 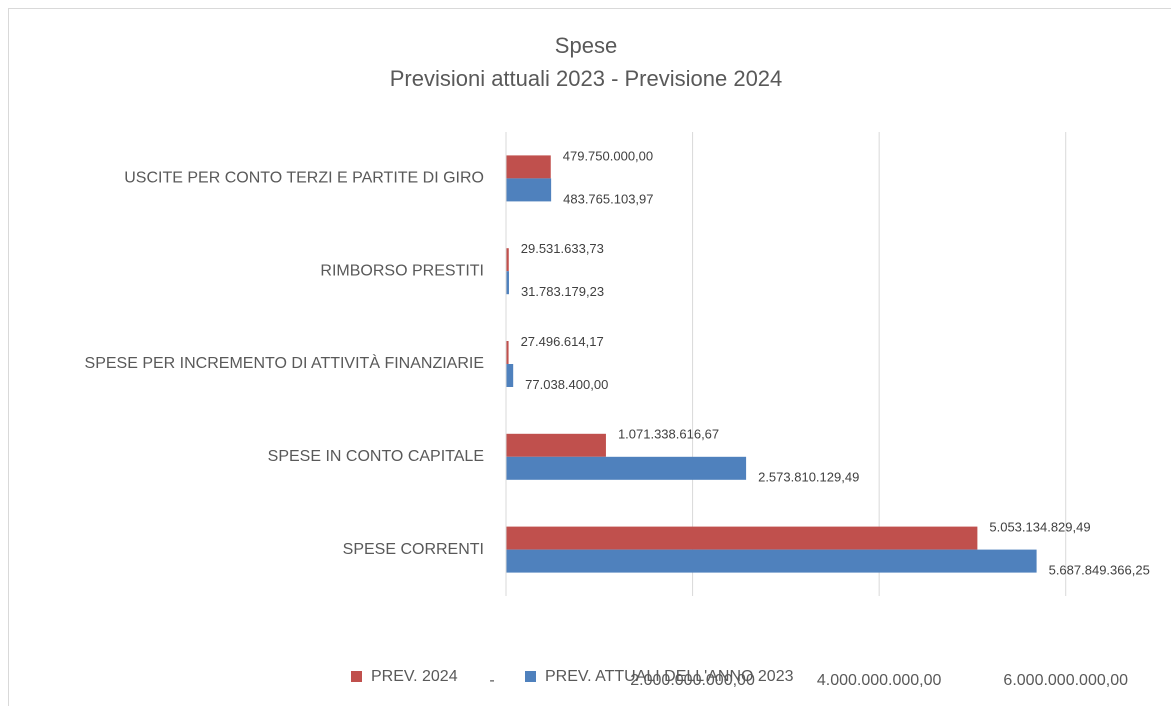 What do you see at coordinates (1065, 680) in the screenshot?
I see `x-tick-label: 6.000.000.000,00` at bounding box center [1065, 680].